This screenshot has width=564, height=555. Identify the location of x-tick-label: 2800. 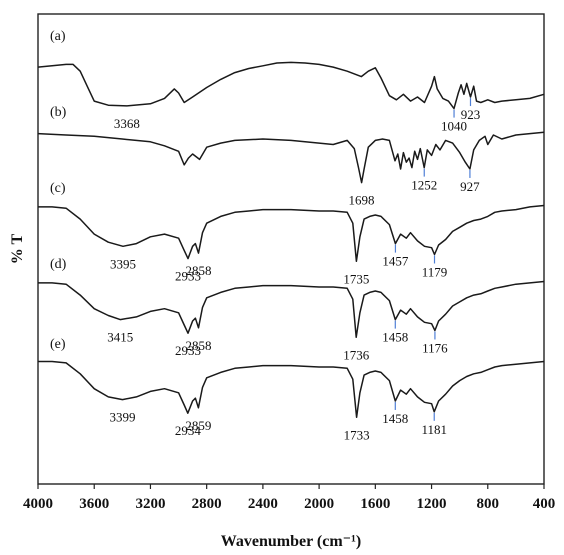
(207, 504).